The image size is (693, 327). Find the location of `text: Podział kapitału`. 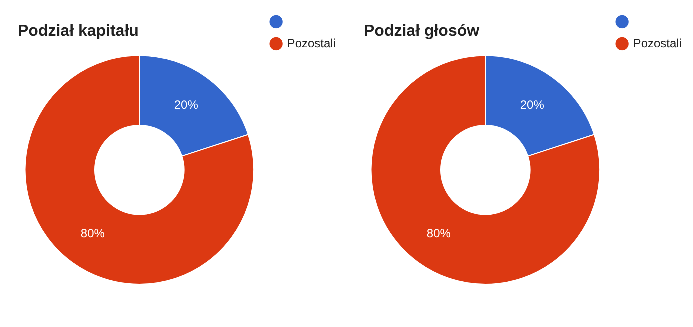

text: Podział kapitału is located at coordinates (78, 31).